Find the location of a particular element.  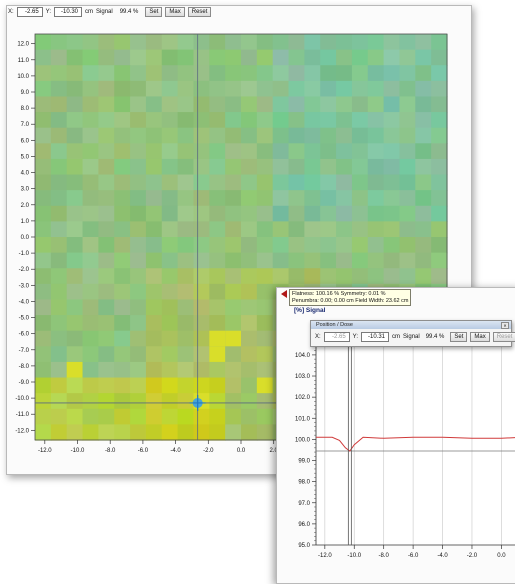

crosshair-marker-icon is located at coordinates (197, 402).